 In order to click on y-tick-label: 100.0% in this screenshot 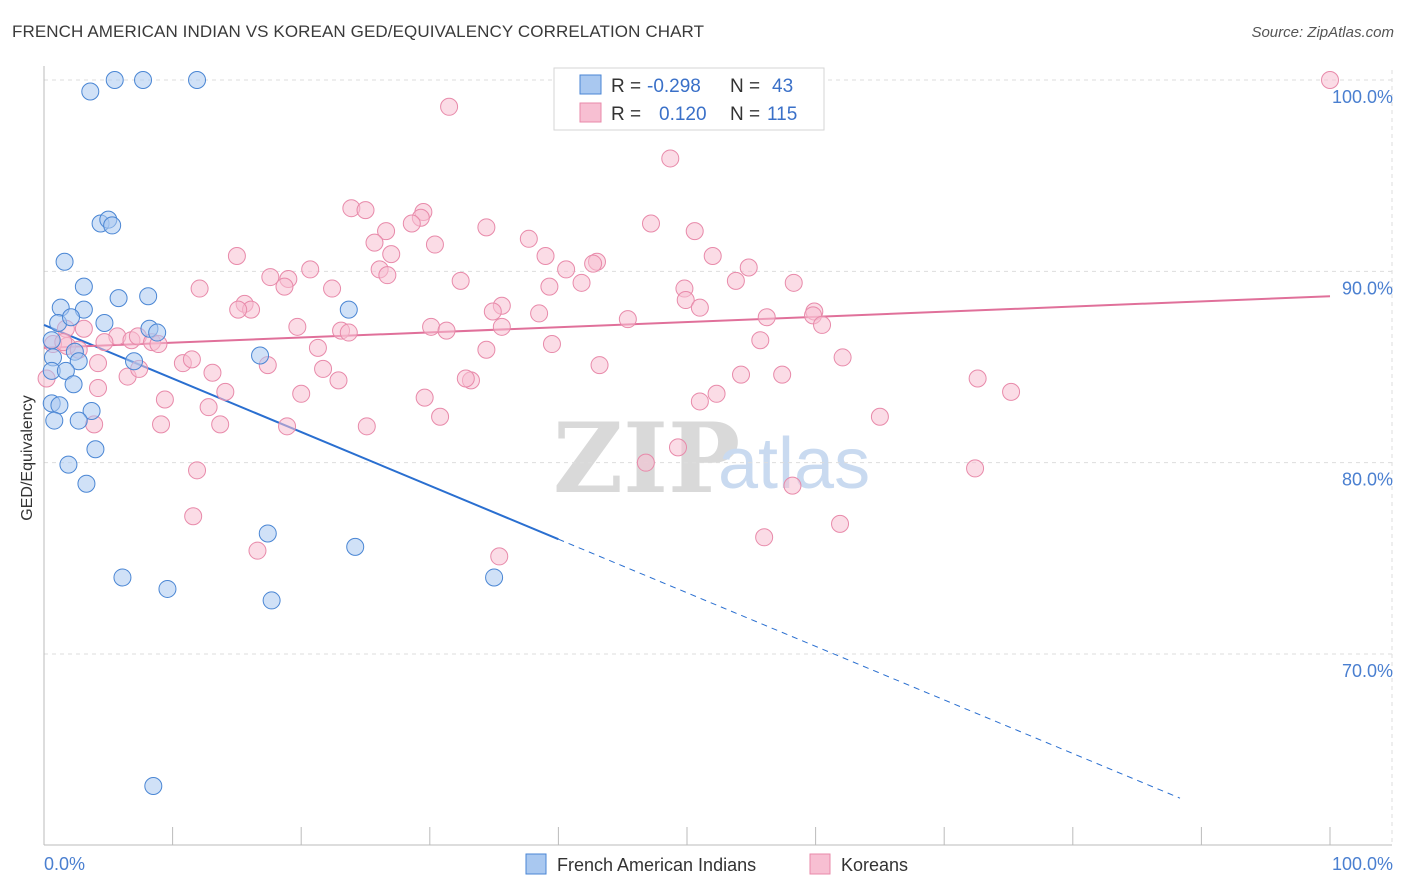, I will do `click(1362, 97)`.